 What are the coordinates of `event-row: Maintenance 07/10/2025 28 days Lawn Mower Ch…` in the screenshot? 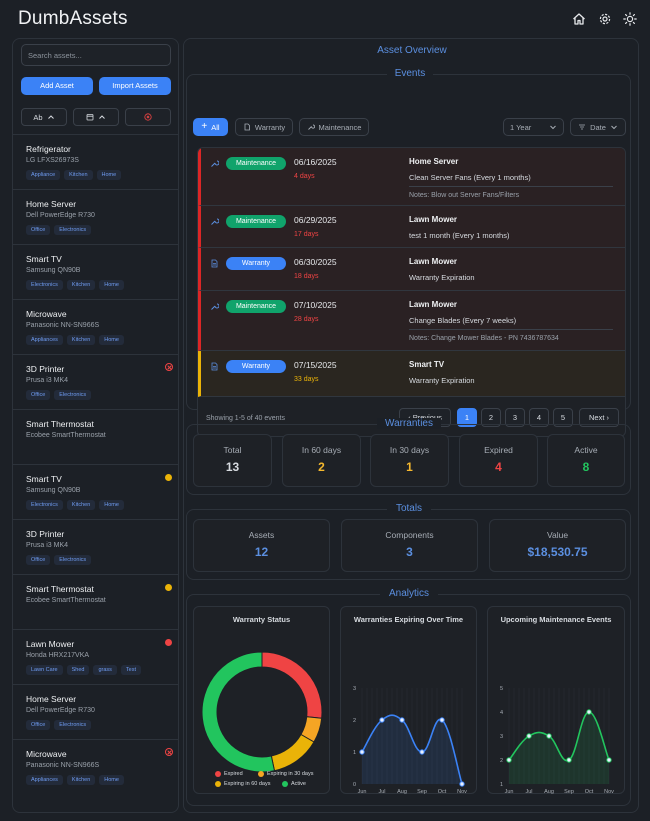 It's located at (411, 321).